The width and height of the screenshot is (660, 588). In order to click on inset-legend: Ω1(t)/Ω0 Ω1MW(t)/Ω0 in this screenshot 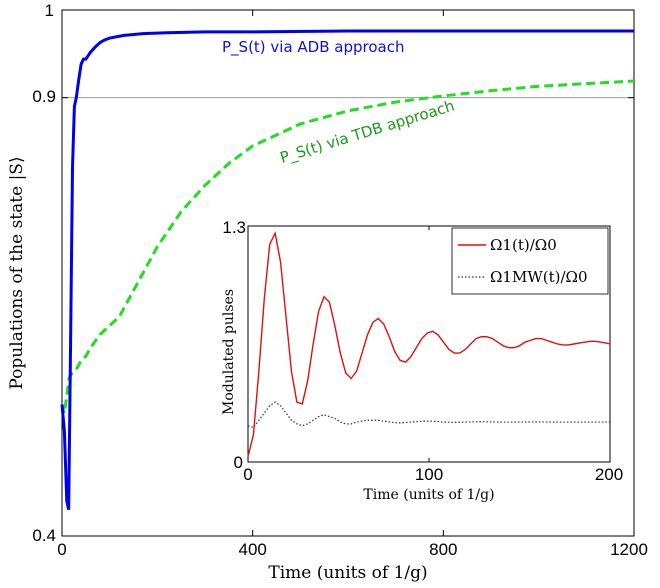, I will do `click(530, 261)`.